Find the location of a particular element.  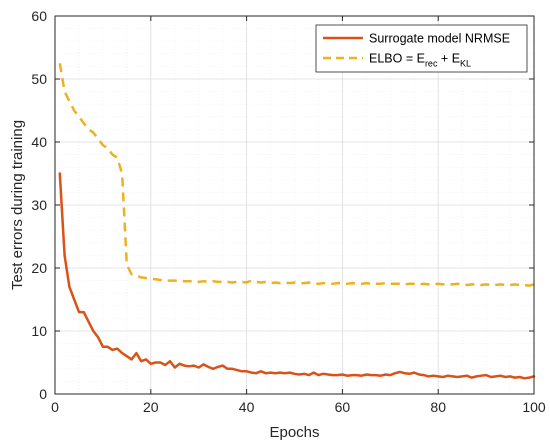

y-tick-label: 60 is located at coordinates (39, 16).